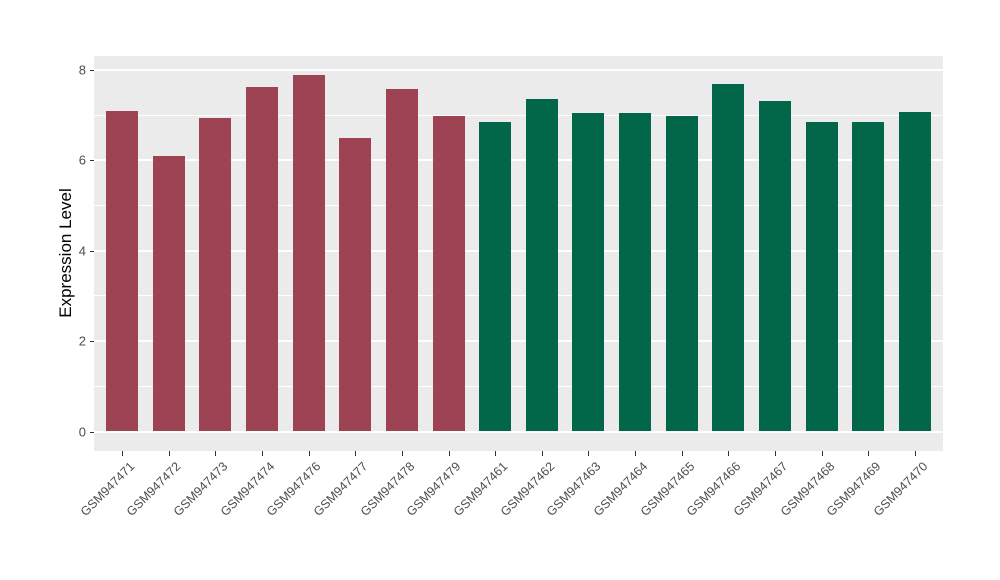 The height and width of the screenshot is (580, 1000). Describe the element at coordinates (216, 453) in the screenshot. I see `x-tick-mark-GSM947473` at that location.